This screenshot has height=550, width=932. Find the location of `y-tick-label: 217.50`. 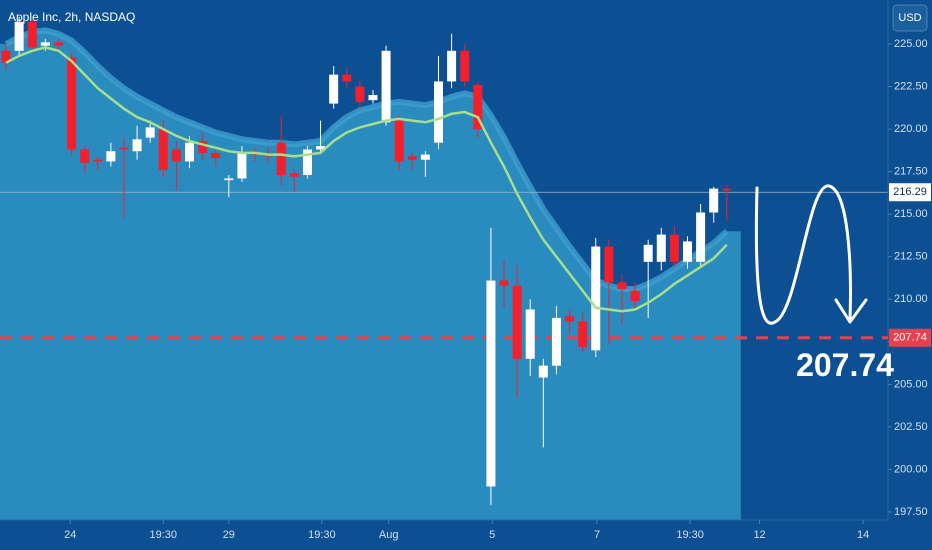

y-tick-label: 217.50 is located at coordinates (911, 172).